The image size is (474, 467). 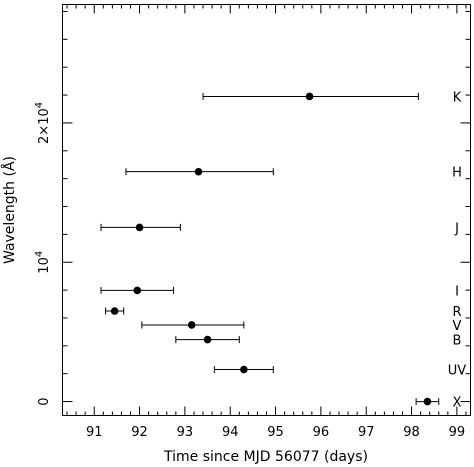 What do you see at coordinates (456, 228) in the screenshot?
I see `band-label: J` at bounding box center [456, 228].